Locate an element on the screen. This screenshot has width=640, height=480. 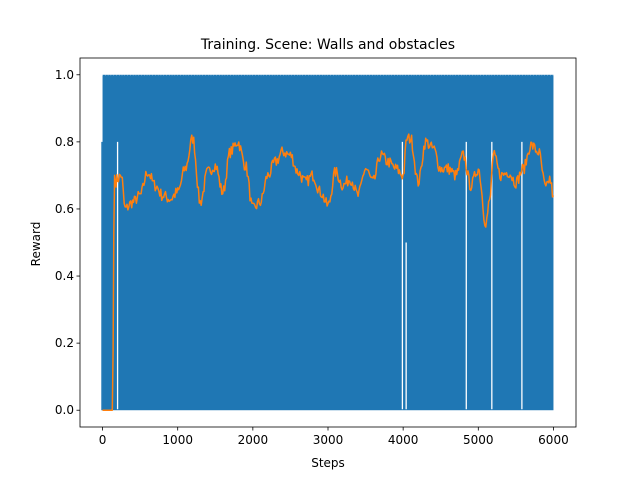
x-tick-label: 2000 is located at coordinates (253, 440).